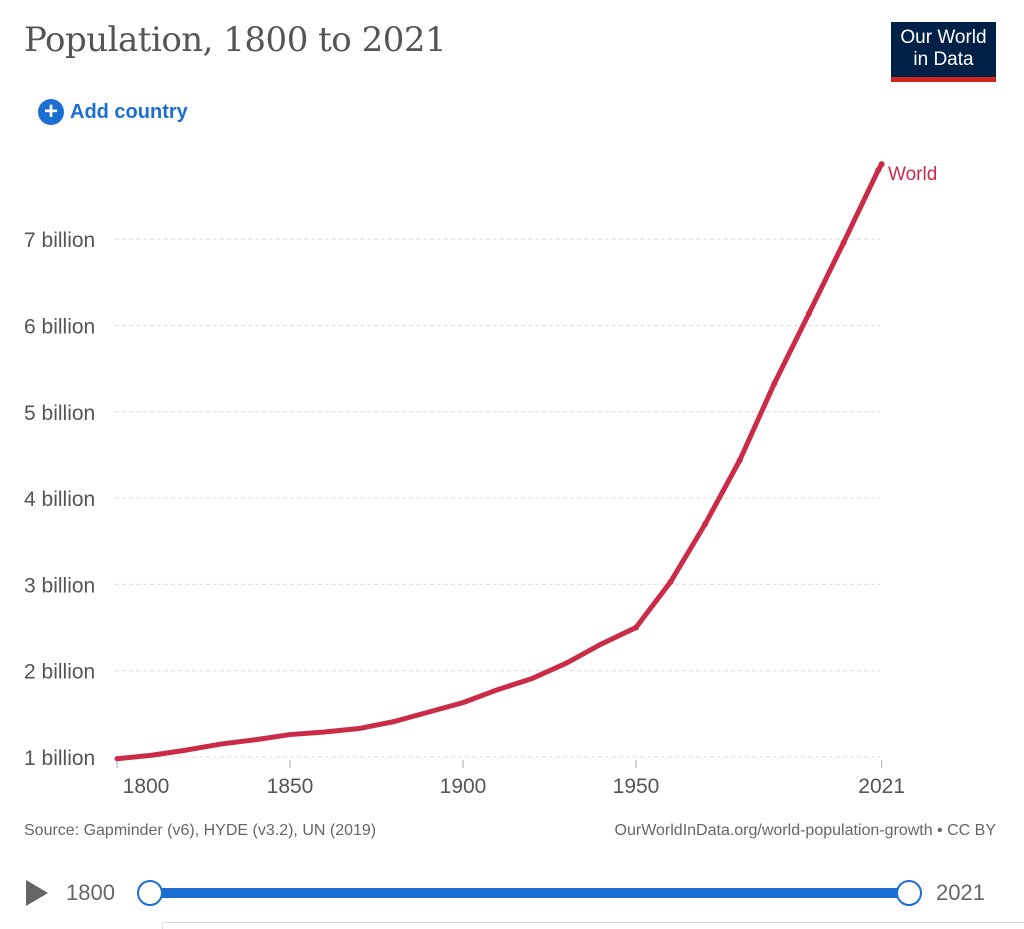 The height and width of the screenshot is (929, 1024). I want to click on y-tick-label: 4 billion, so click(59, 499).